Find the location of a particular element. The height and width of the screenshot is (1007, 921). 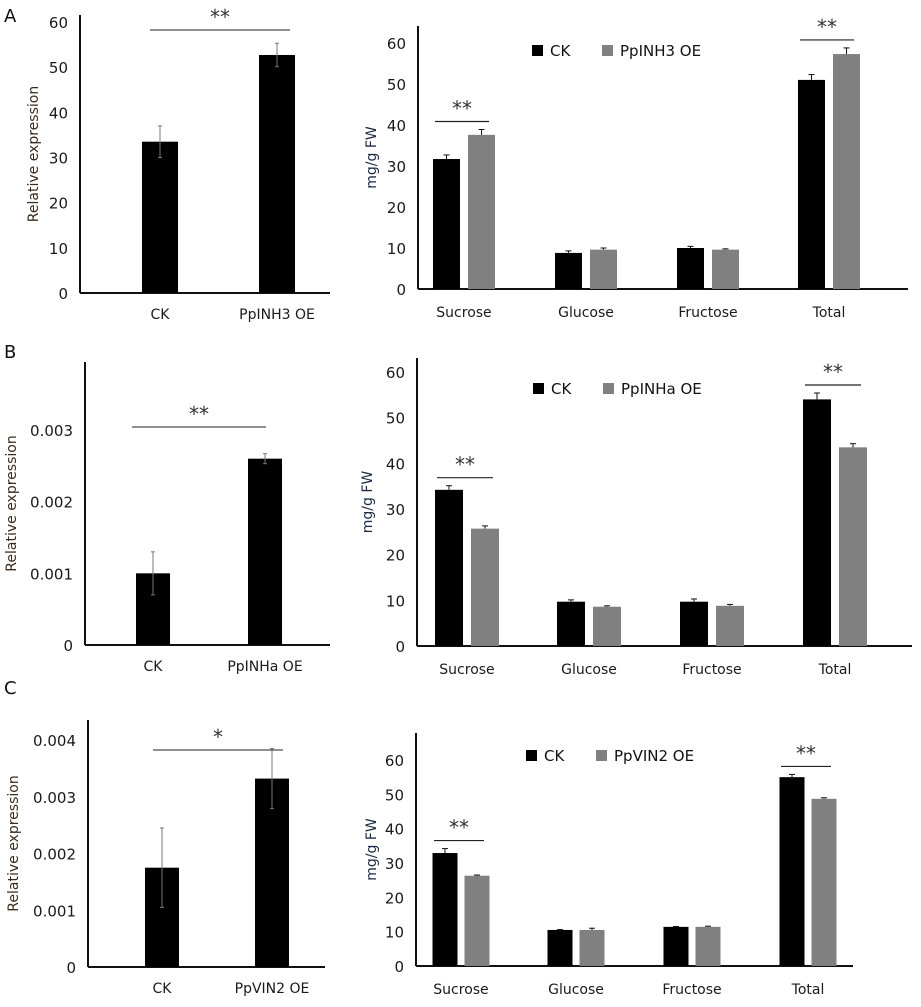

panel-letter-b: B is located at coordinates (10, 352).